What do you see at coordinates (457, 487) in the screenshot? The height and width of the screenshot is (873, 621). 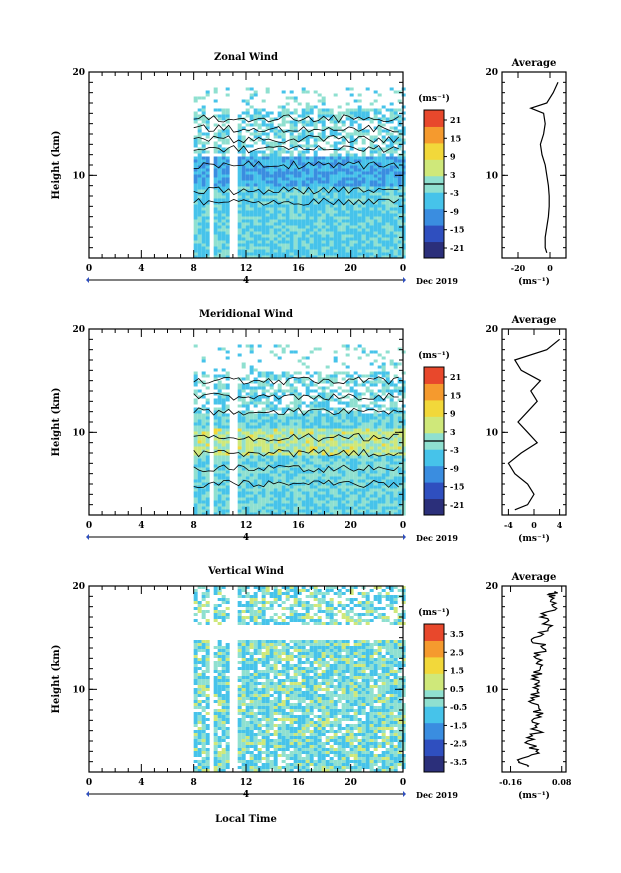 I see `colorbar-tick-label: -15` at bounding box center [457, 487].